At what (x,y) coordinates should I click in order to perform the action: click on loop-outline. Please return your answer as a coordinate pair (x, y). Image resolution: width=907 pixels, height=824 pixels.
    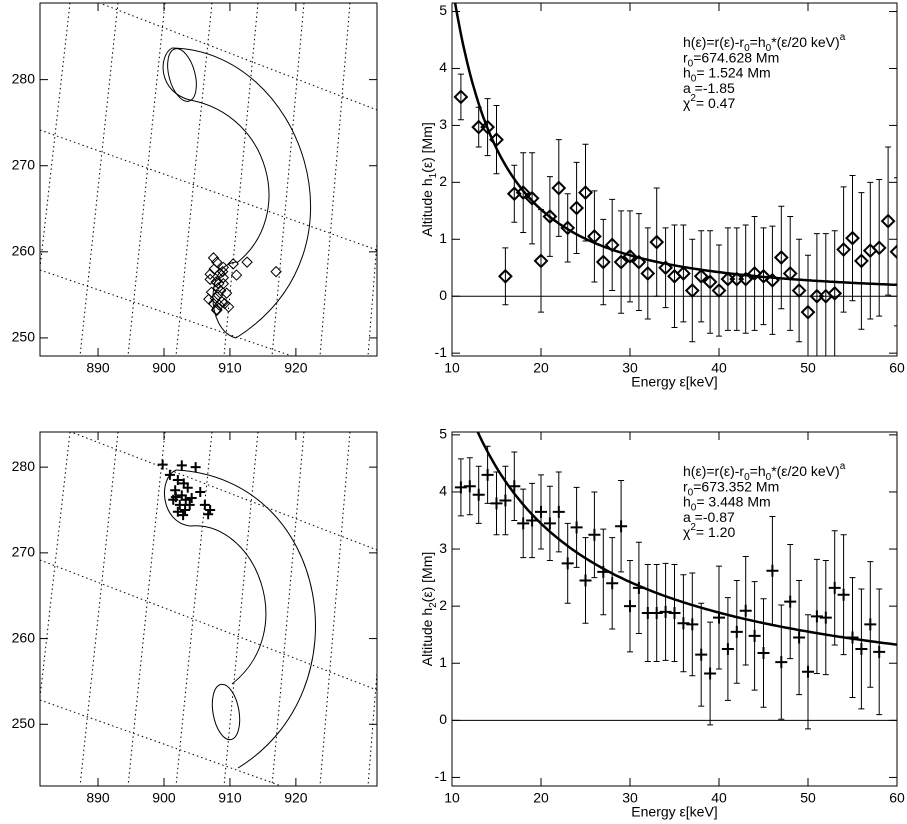
    Looking at the image, I should click on (237, 193).